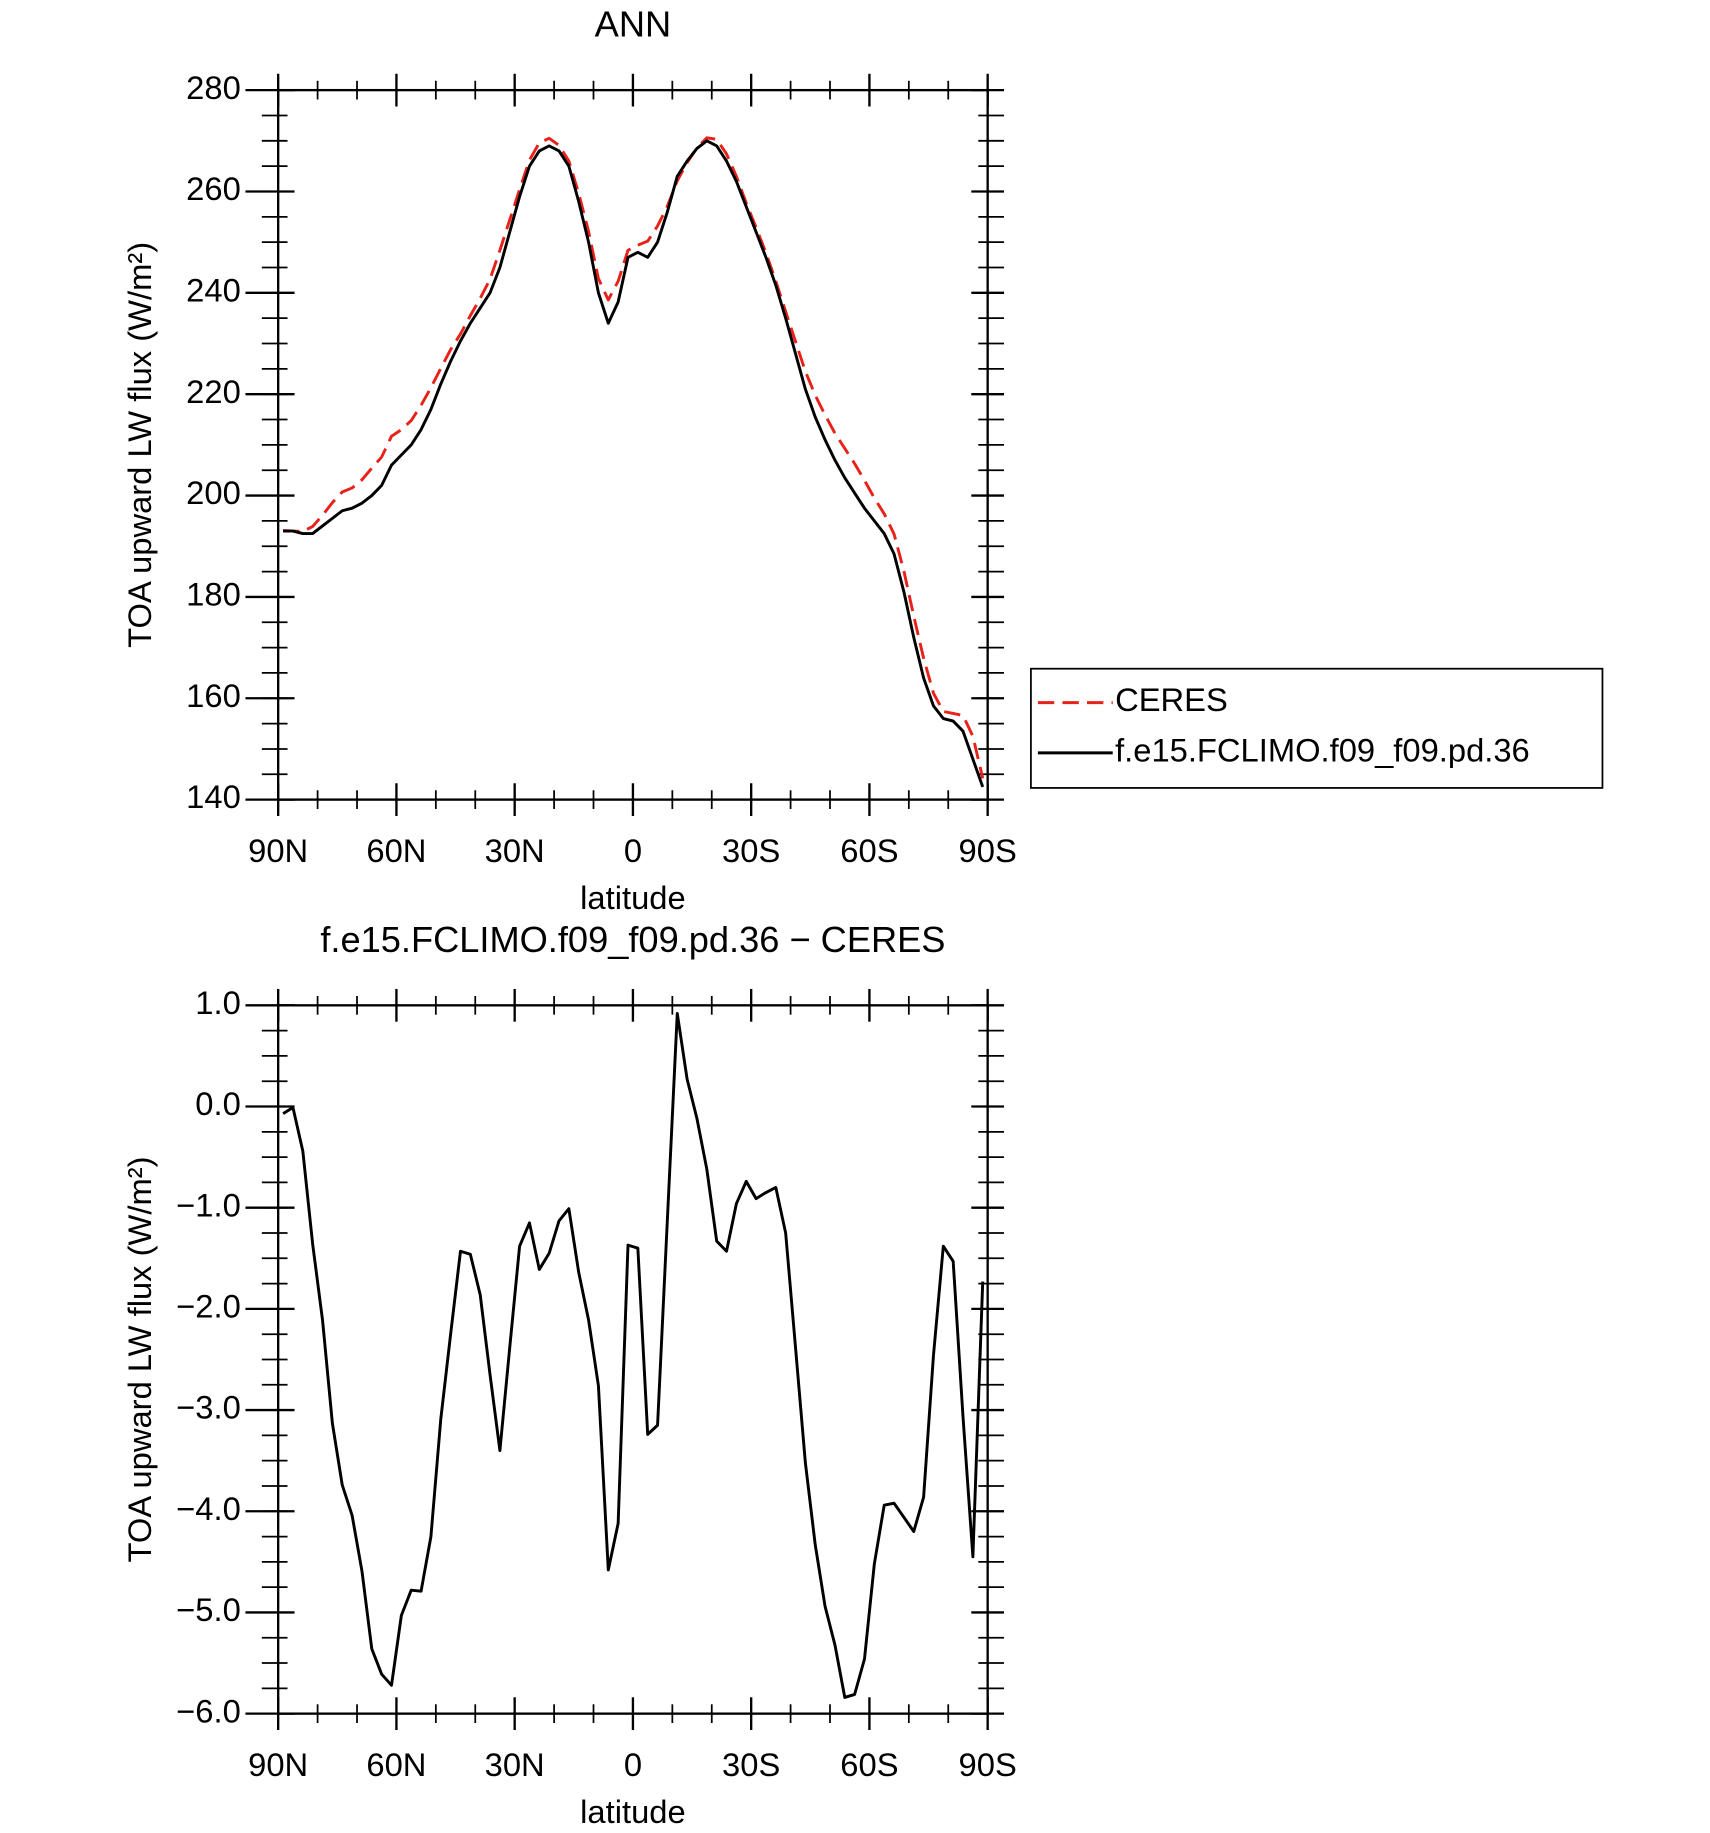 The width and height of the screenshot is (1710, 1833). Describe the element at coordinates (213, 188) in the screenshot. I see `y-tick-label: 260` at that location.